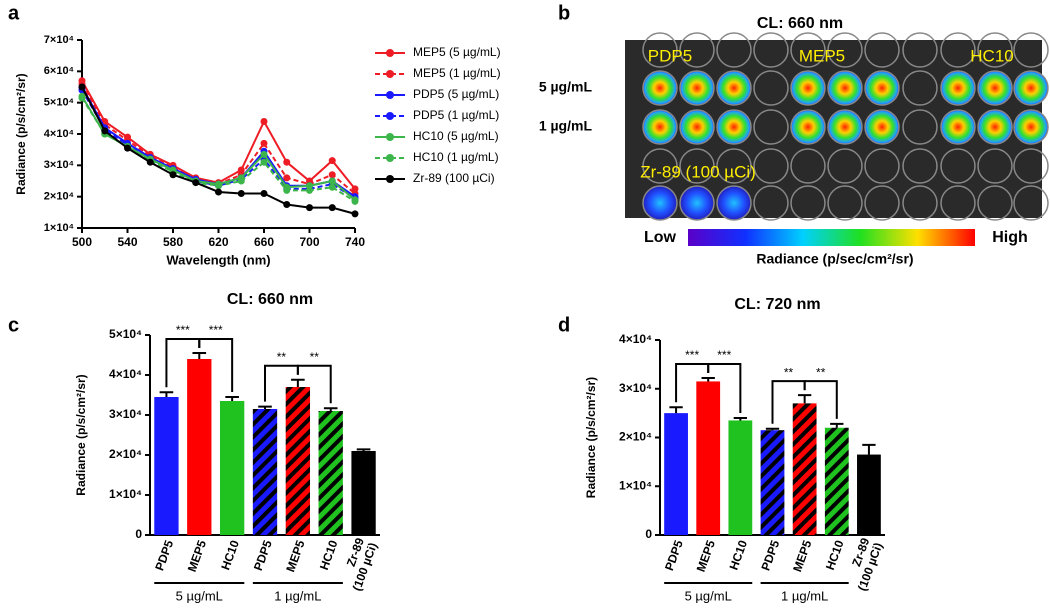 The image size is (1050, 611). Describe the element at coordinates (845, 126) in the screenshot. I see `well-plate` at that location.